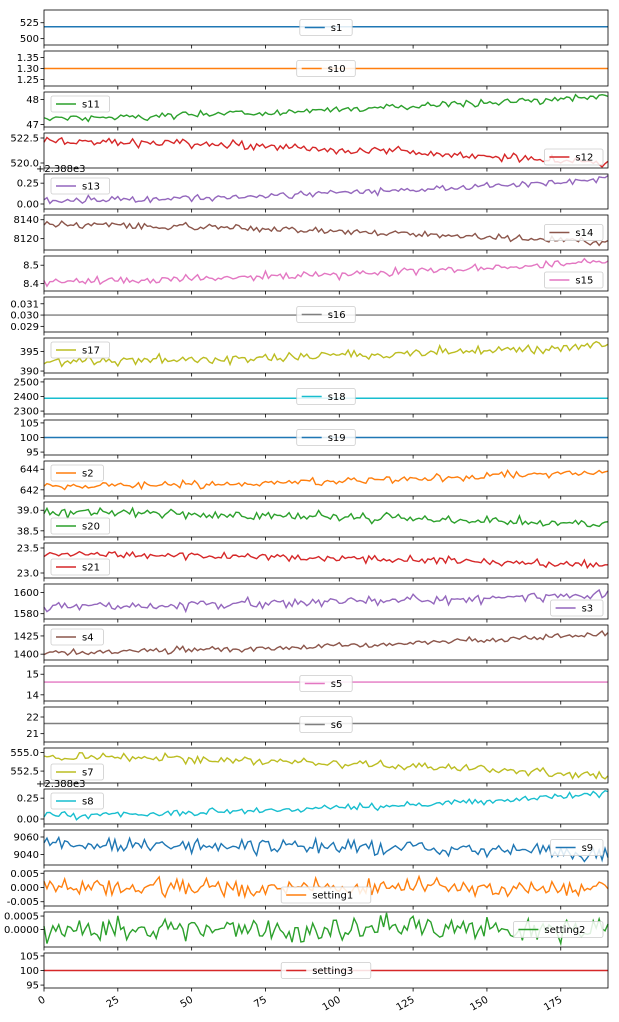 Image resolution: width=619 pixels, height=1022 pixels. What do you see at coordinates (80, 567) in the screenshot?
I see `legend: s21` at bounding box center [80, 567].